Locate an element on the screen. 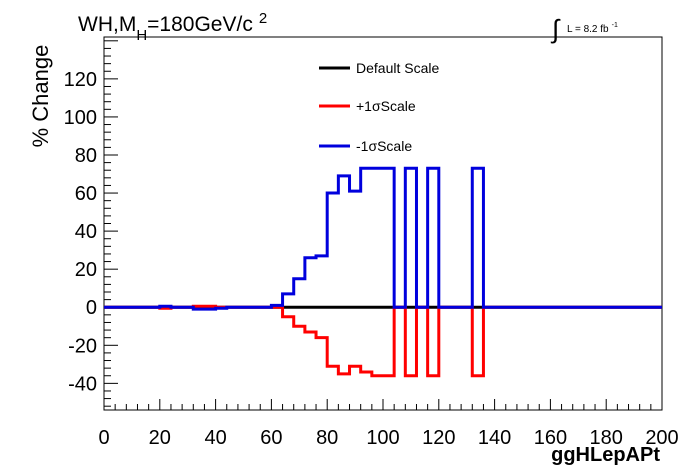  luminosity-superscript: -1 is located at coordinates (615, 25).